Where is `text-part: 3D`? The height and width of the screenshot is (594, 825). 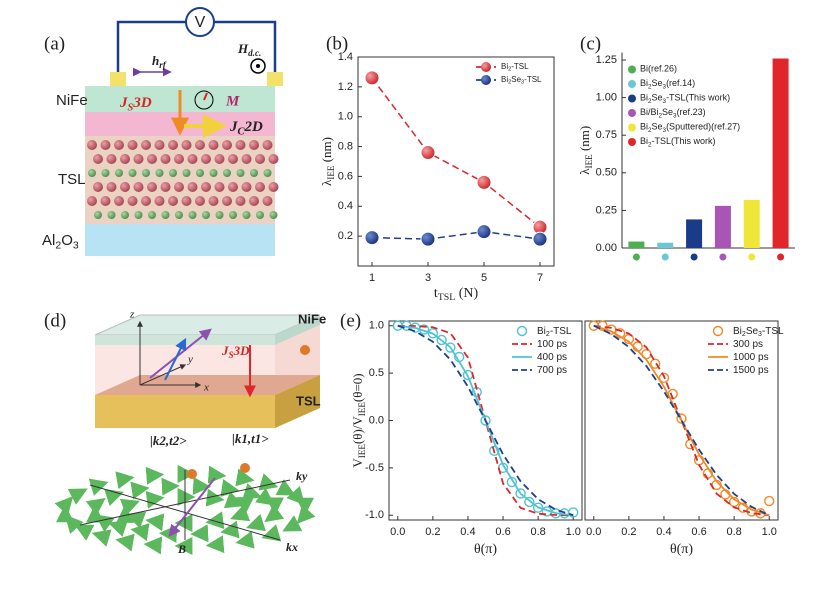 text-part: 3D is located at coordinates (242, 350).